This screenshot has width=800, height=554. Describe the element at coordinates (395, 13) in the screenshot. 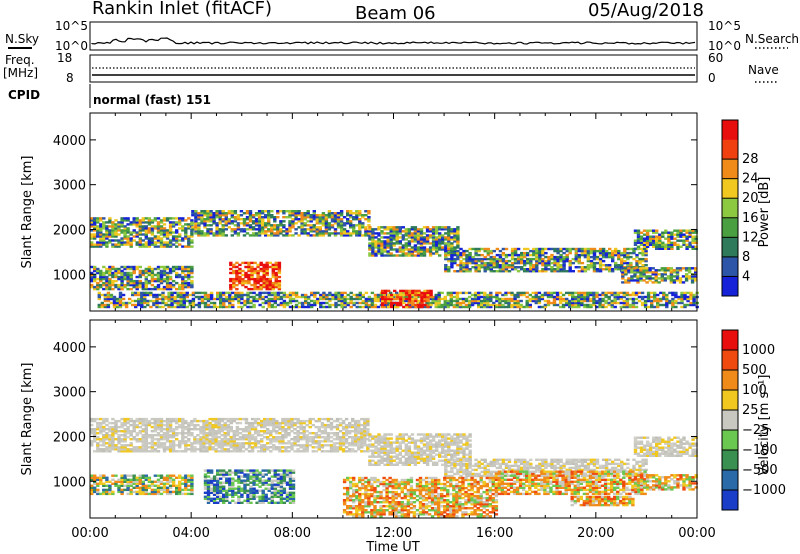

I see `beam-title: Beam 06` at that location.